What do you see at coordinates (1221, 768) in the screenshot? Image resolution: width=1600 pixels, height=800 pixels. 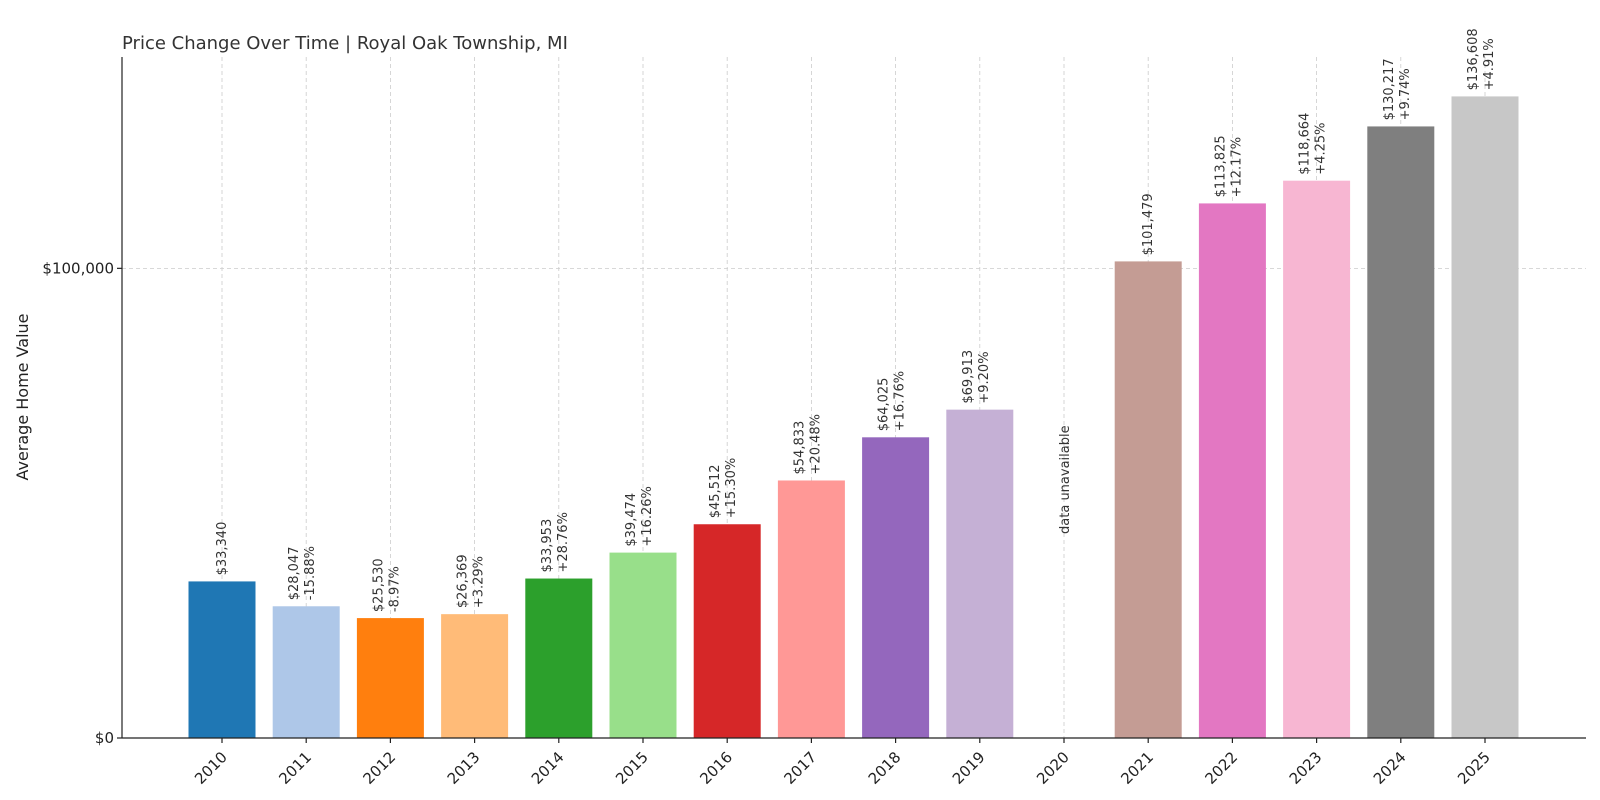 I see `x-tick-label: 2022` at bounding box center [1221, 768].